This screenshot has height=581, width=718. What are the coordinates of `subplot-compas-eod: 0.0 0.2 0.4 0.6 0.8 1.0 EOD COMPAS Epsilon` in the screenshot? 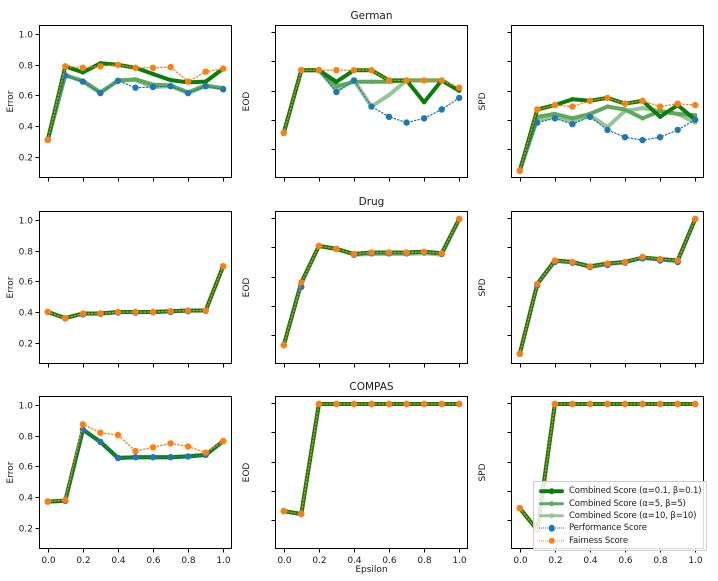 It's located at (355, 478).